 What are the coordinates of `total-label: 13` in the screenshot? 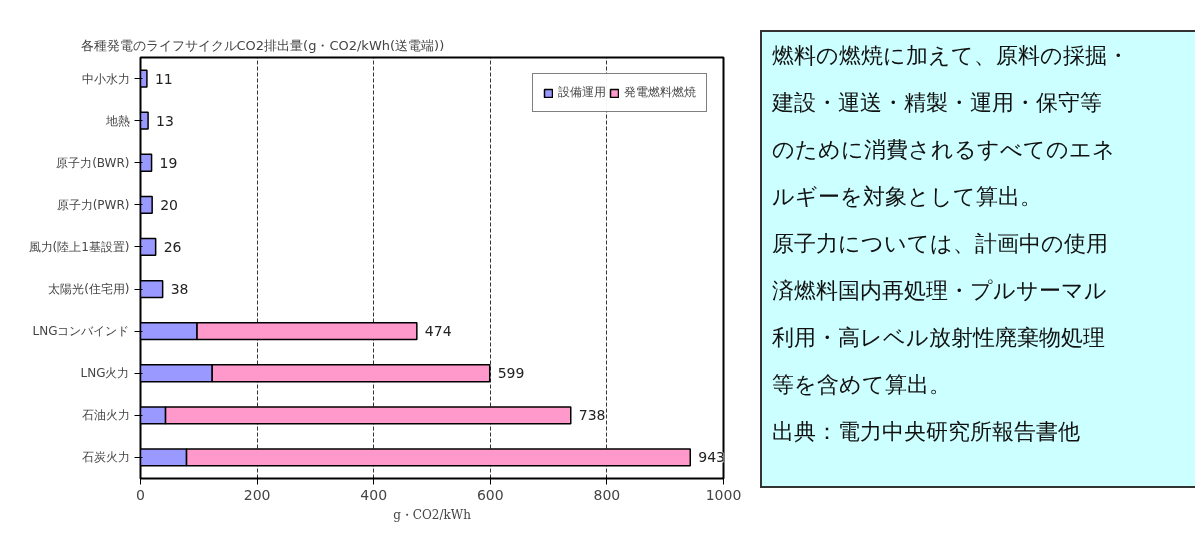 It's located at (165, 120).